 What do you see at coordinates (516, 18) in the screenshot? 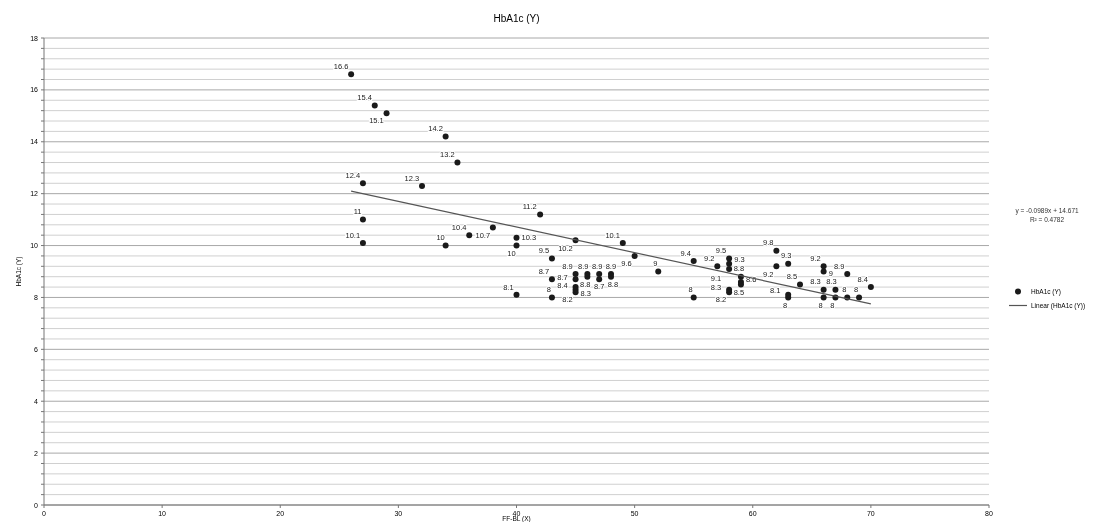
I see `chart-title: HbA1c (Y)` at bounding box center [516, 18].